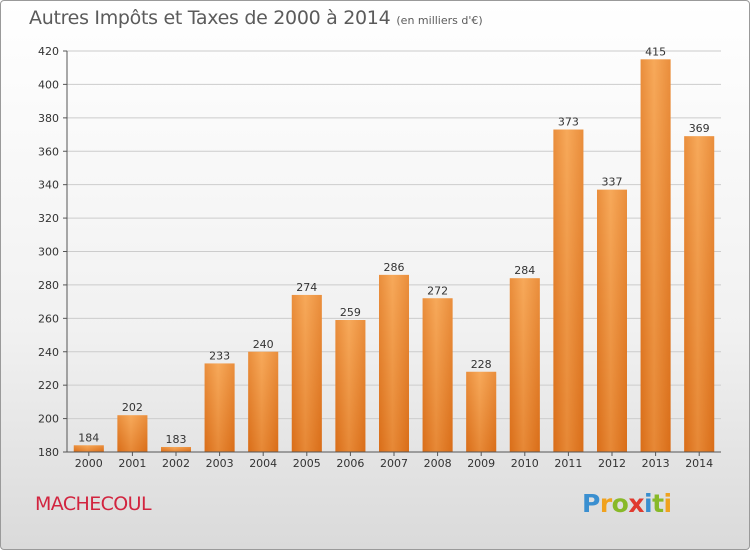 Image resolution: width=750 pixels, height=550 pixels. What do you see at coordinates (263, 344) in the screenshot?
I see `data-label: 240` at bounding box center [263, 344].